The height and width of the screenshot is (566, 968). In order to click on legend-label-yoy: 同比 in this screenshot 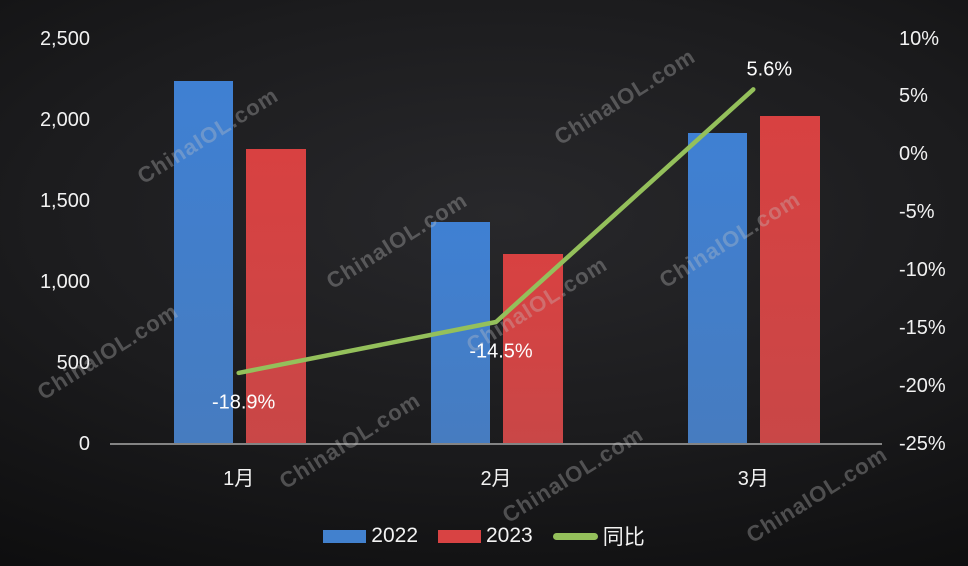, I will do `click(623, 537)`.